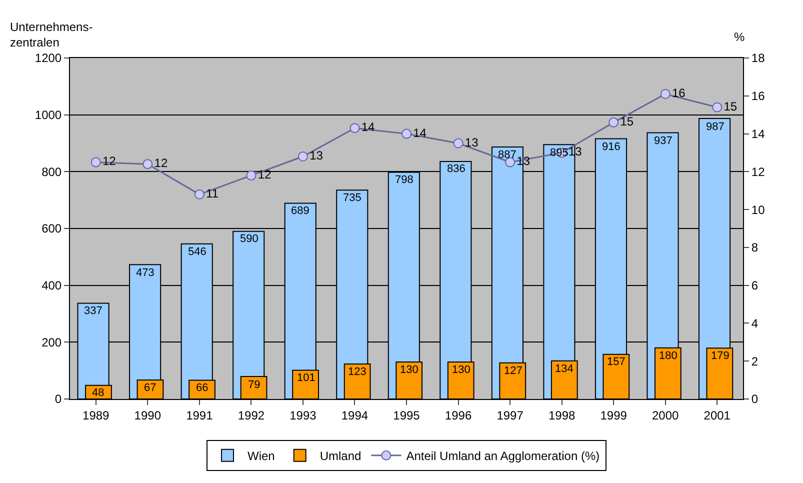 The image size is (803, 483). What do you see at coordinates (52, 171) in the screenshot?
I see `y-tick-label: 800` at bounding box center [52, 171].